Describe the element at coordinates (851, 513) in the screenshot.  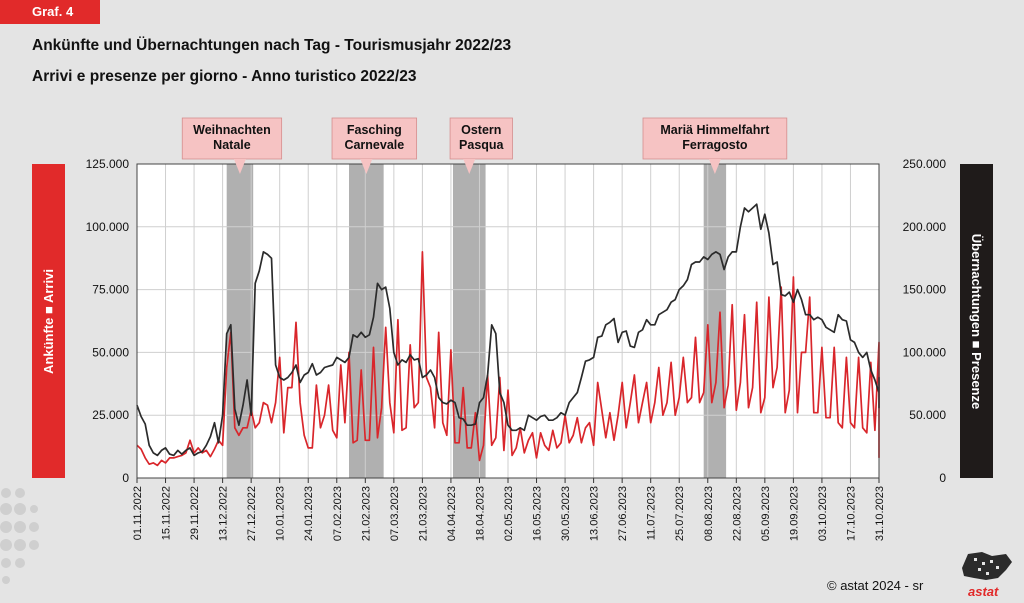
I see `x-tick-label: 17.10.2023` at that location.